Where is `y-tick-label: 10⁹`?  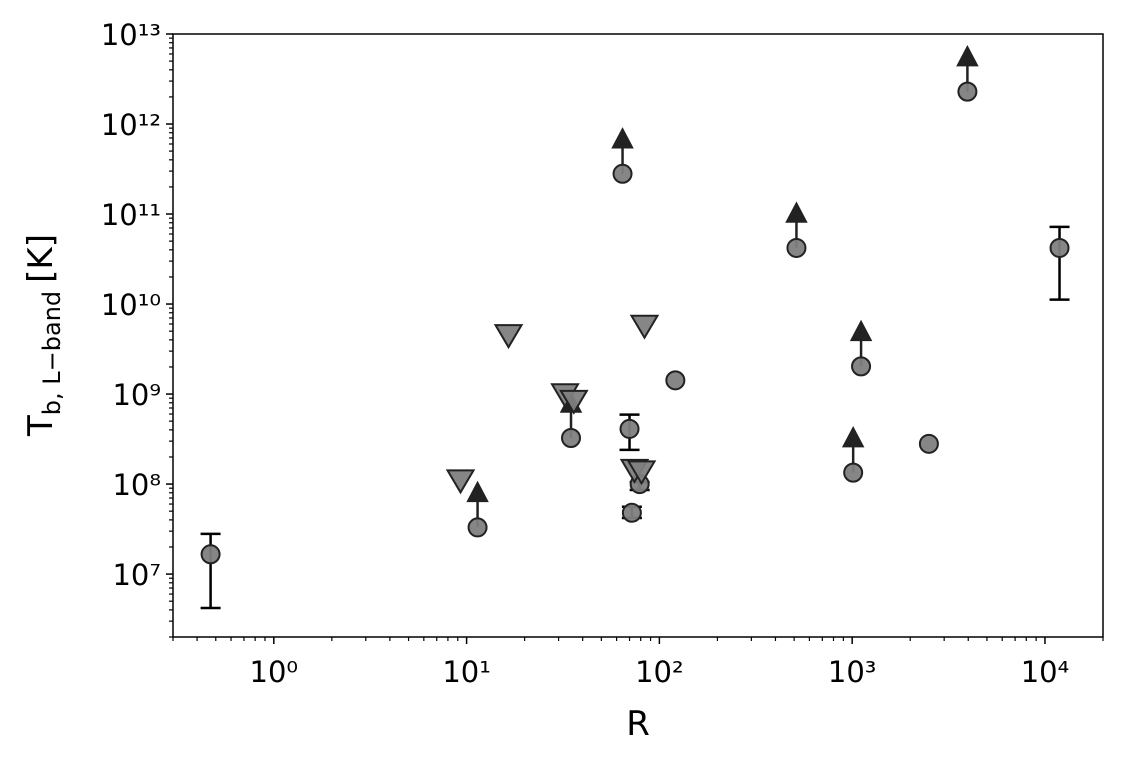 y-tick-label: 10⁹ is located at coordinates (136, 395).